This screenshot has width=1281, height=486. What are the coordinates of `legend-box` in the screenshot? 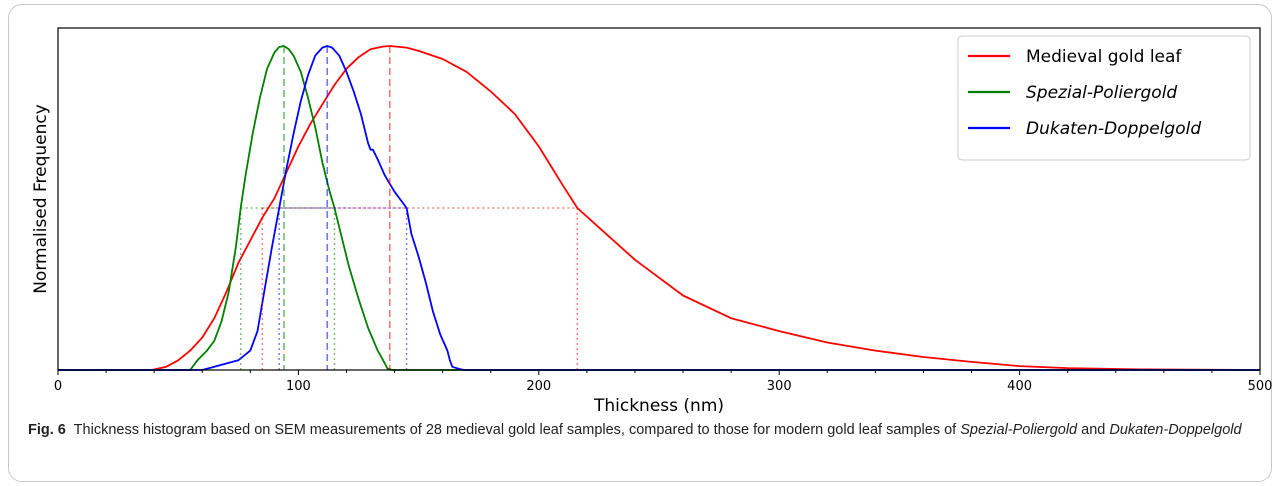 It's located at (1104, 98).